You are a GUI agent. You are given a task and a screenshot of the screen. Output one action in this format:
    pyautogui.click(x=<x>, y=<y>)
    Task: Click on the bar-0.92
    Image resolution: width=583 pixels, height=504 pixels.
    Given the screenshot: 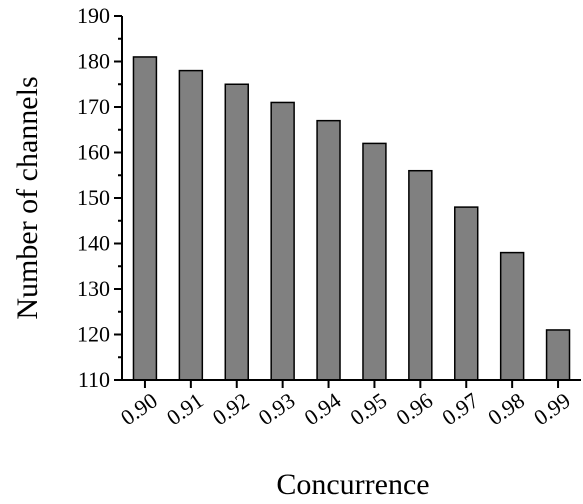 What is the action you would take?
    pyautogui.click(x=236, y=232)
    